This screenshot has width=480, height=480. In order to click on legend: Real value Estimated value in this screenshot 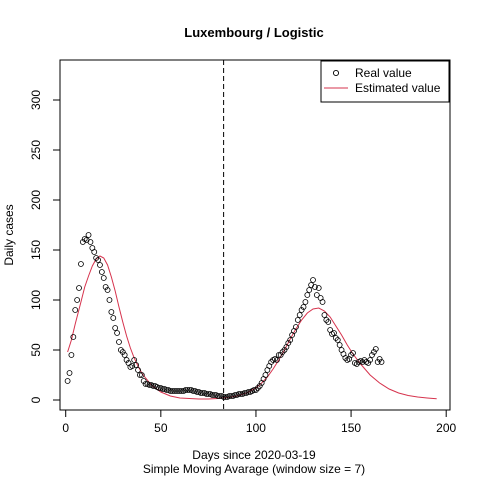, I will do `click(385, 81)`.